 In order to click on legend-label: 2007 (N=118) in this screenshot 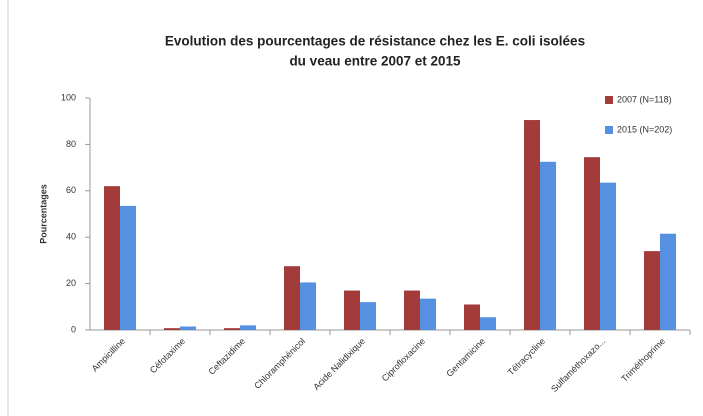, I will do `click(644, 99)`.